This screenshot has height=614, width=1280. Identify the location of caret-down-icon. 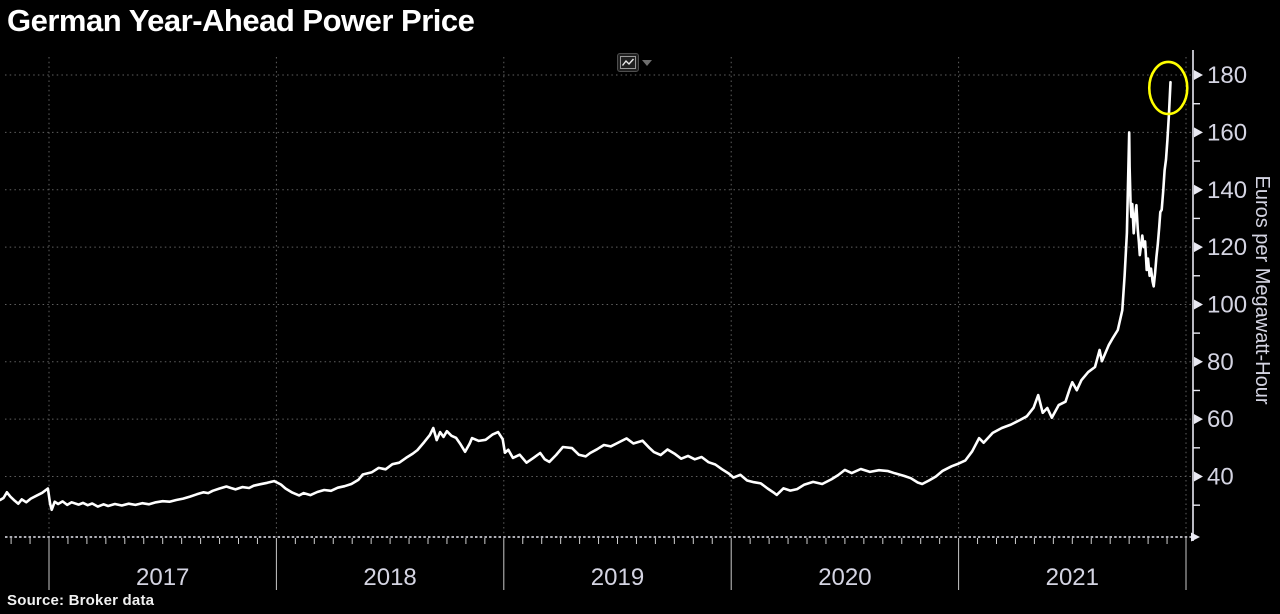
(647, 63).